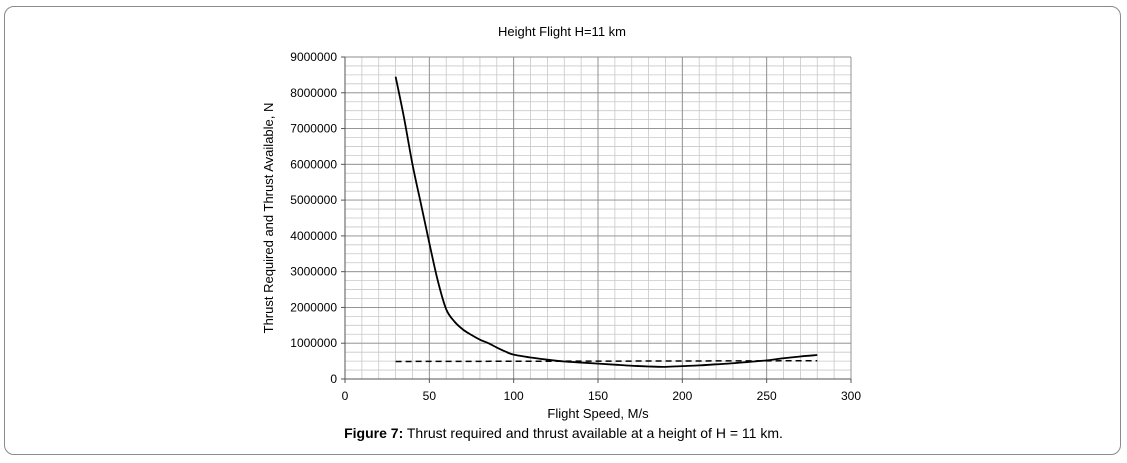 The width and height of the screenshot is (1127, 463). I want to click on x-tick-label: 200, so click(682, 396).